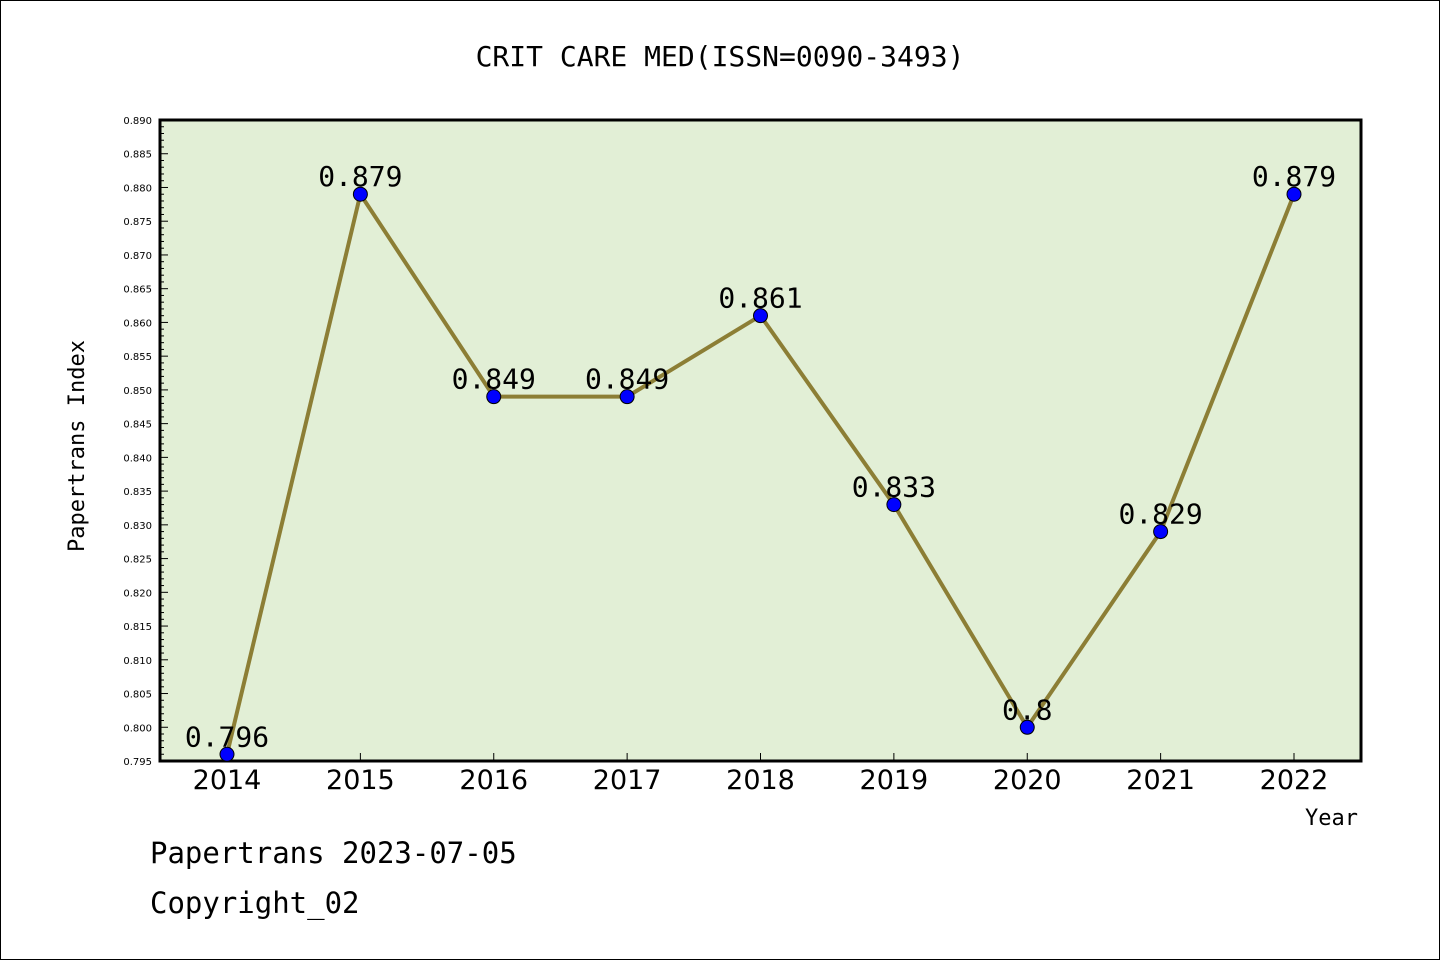 The image size is (1440, 960). I want to click on x-tick-label: 2016, so click(493, 780).